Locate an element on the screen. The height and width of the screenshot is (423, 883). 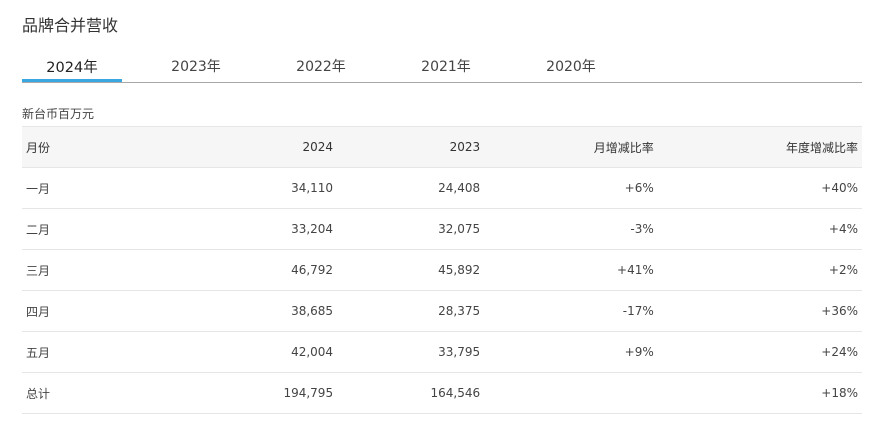
cell-mom: +9% is located at coordinates (571, 352).